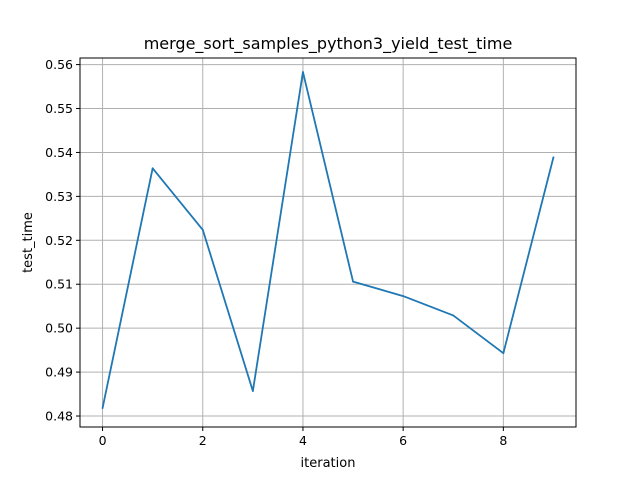  What do you see at coordinates (59, 372) in the screenshot?
I see `y-tick-label: 0.49` at bounding box center [59, 372].